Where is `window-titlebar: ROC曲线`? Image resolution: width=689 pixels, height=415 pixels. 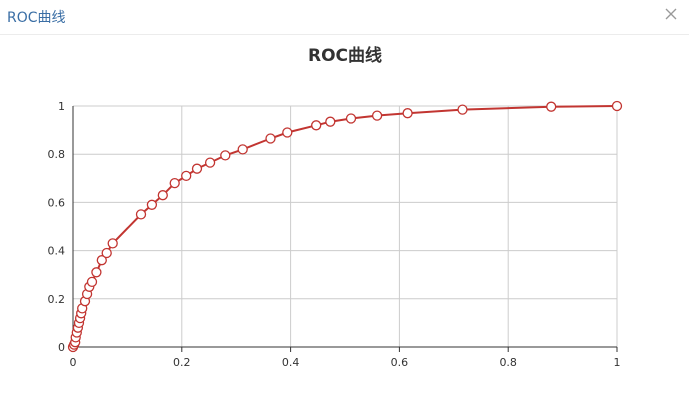
window-titlebar: ROC曲线 is located at coordinates (344, 17).